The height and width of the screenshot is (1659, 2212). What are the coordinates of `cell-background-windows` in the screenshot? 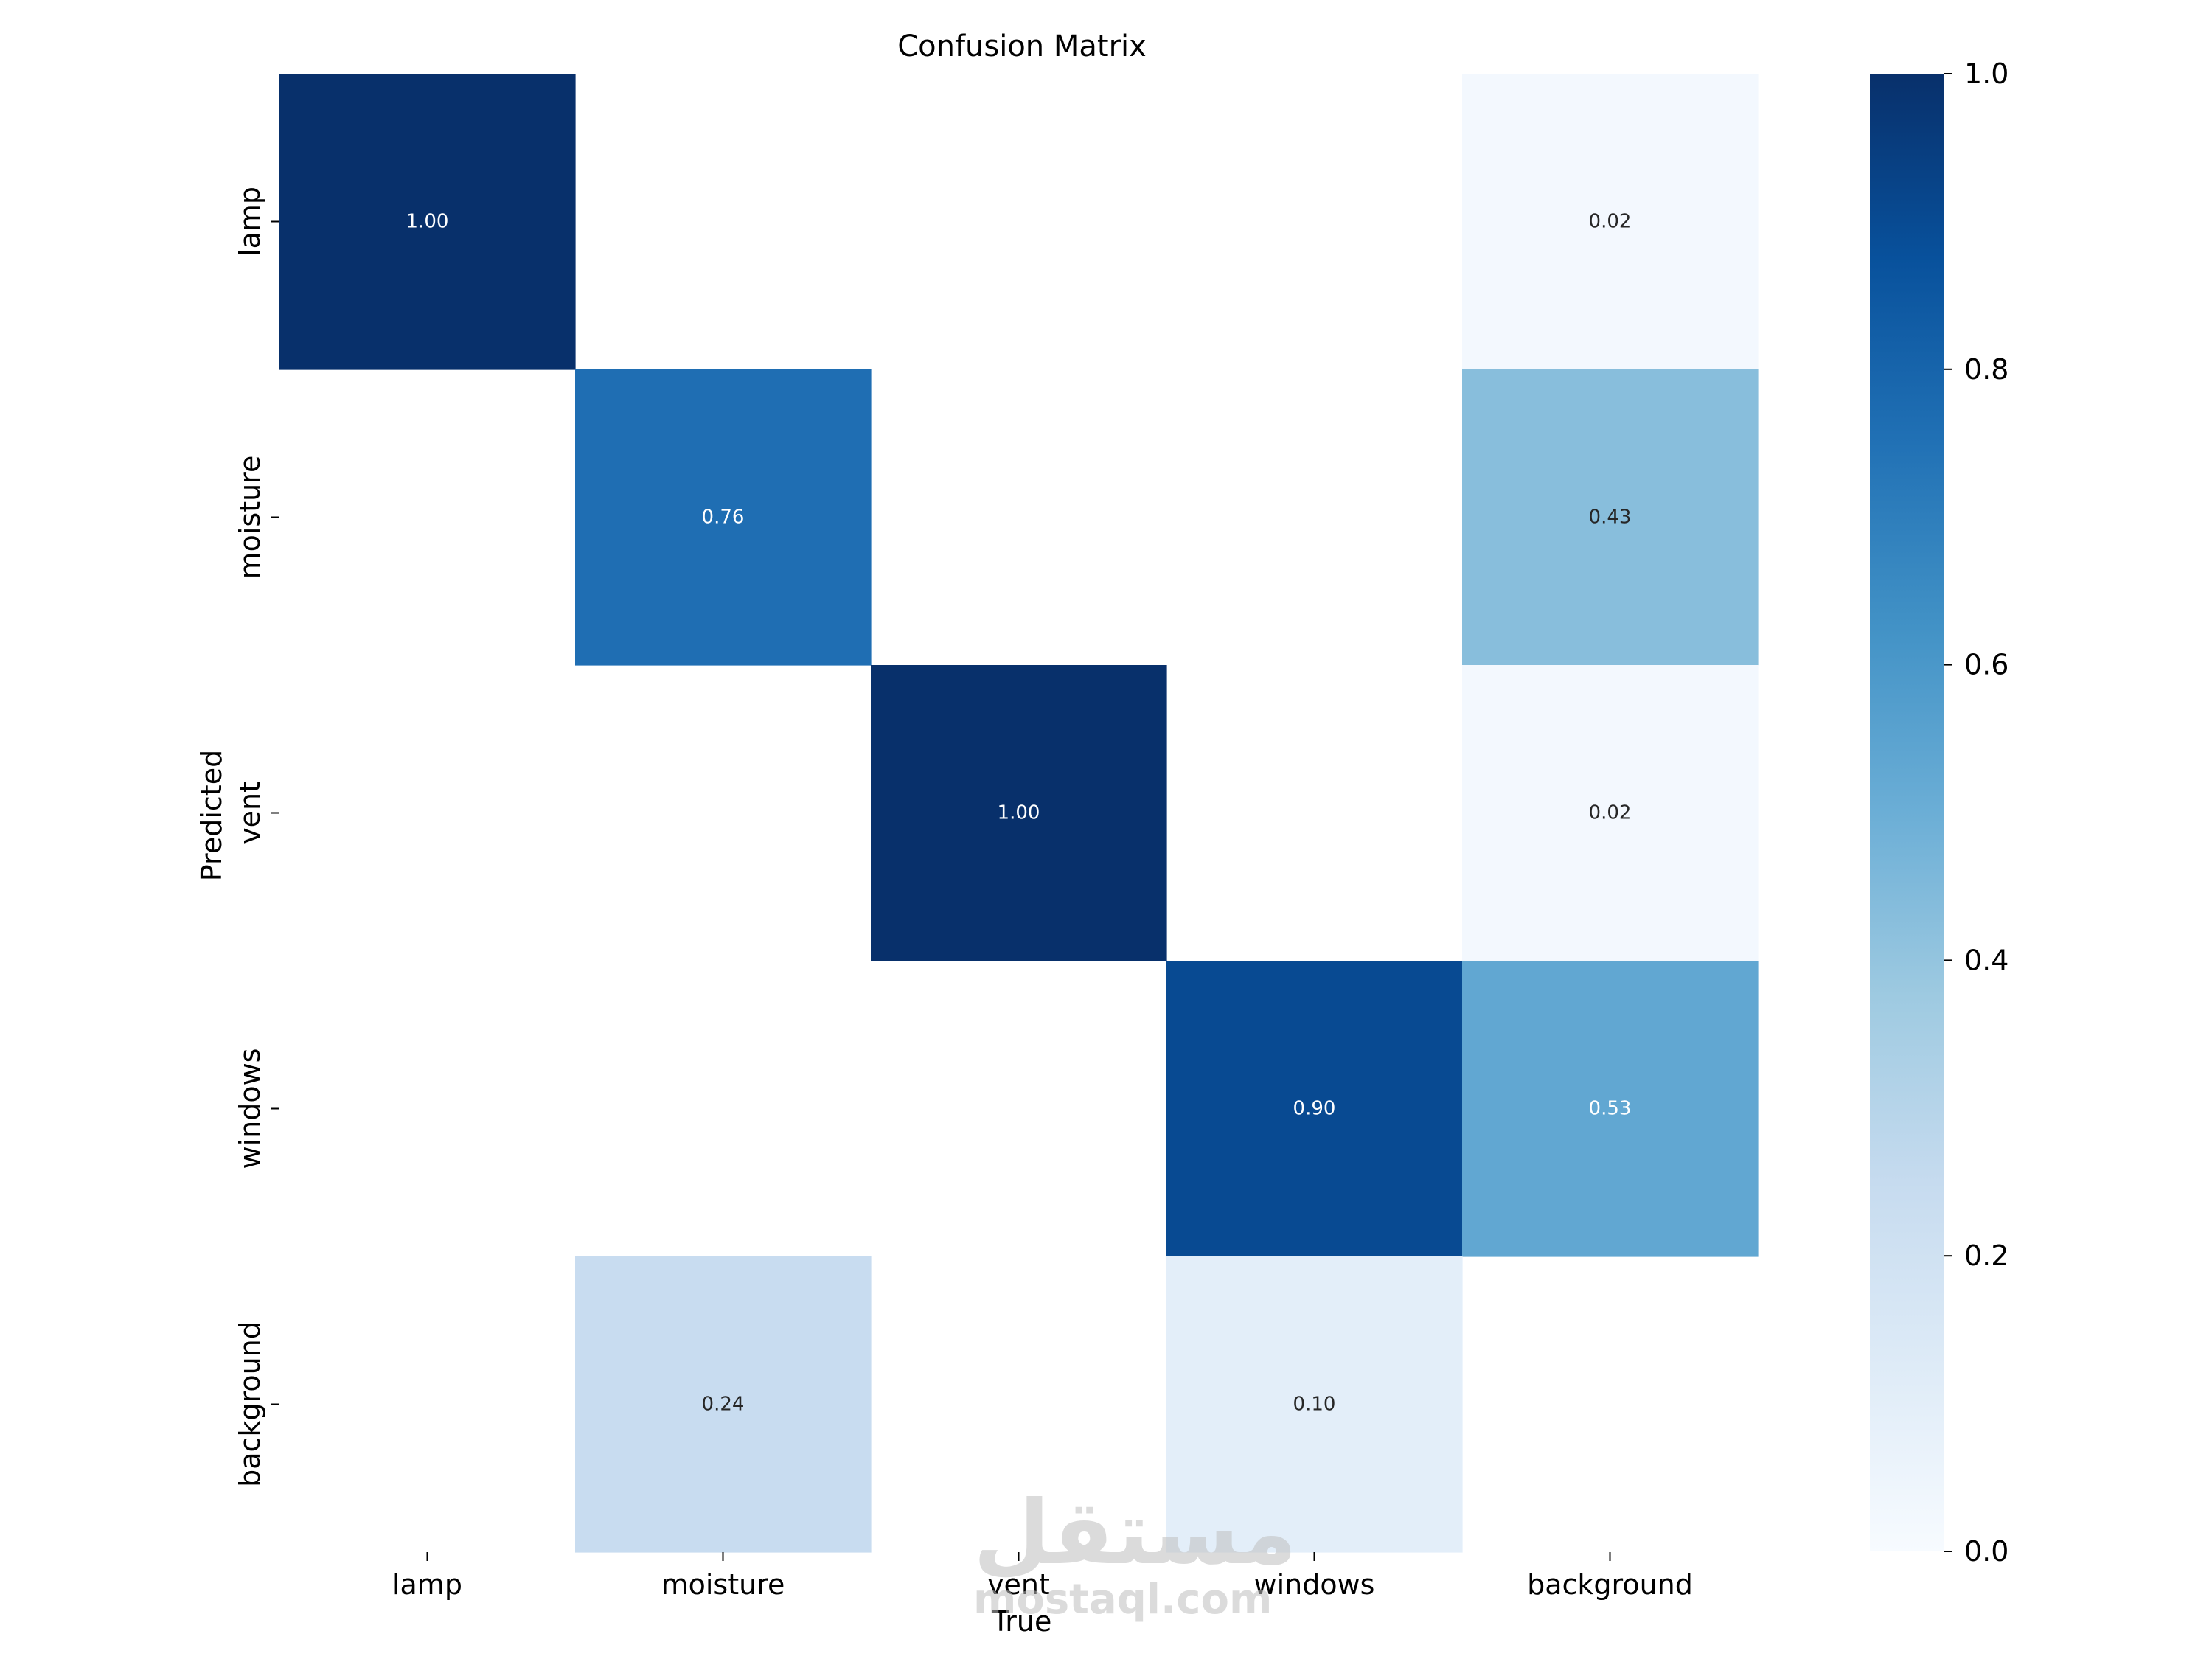 It's located at (1314, 1404).